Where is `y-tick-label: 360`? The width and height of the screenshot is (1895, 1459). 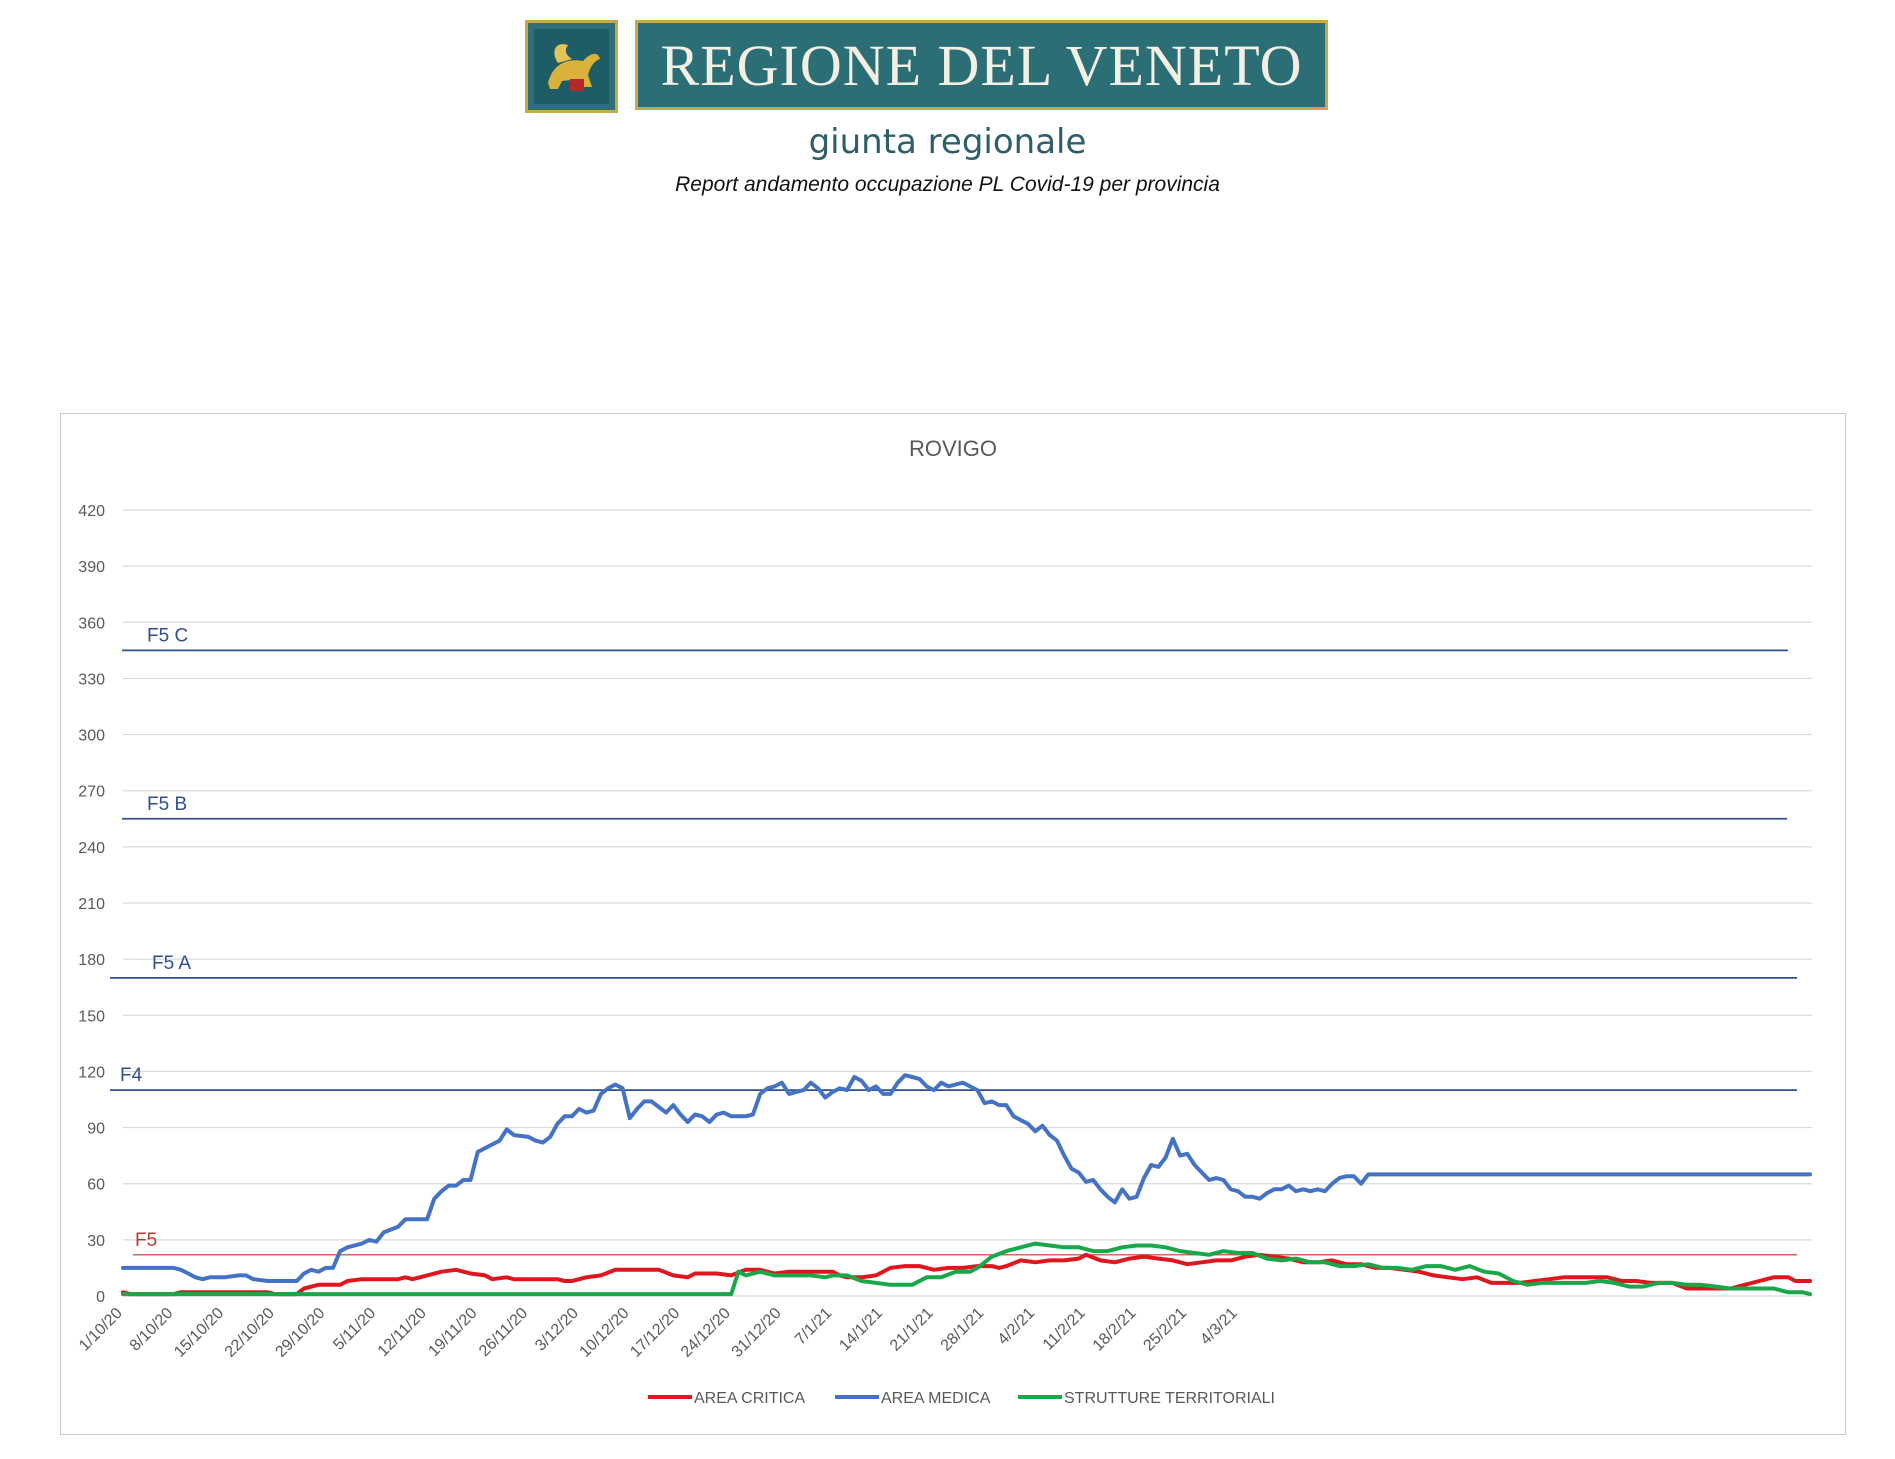 y-tick-label: 360 is located at coordinates (91, 623).